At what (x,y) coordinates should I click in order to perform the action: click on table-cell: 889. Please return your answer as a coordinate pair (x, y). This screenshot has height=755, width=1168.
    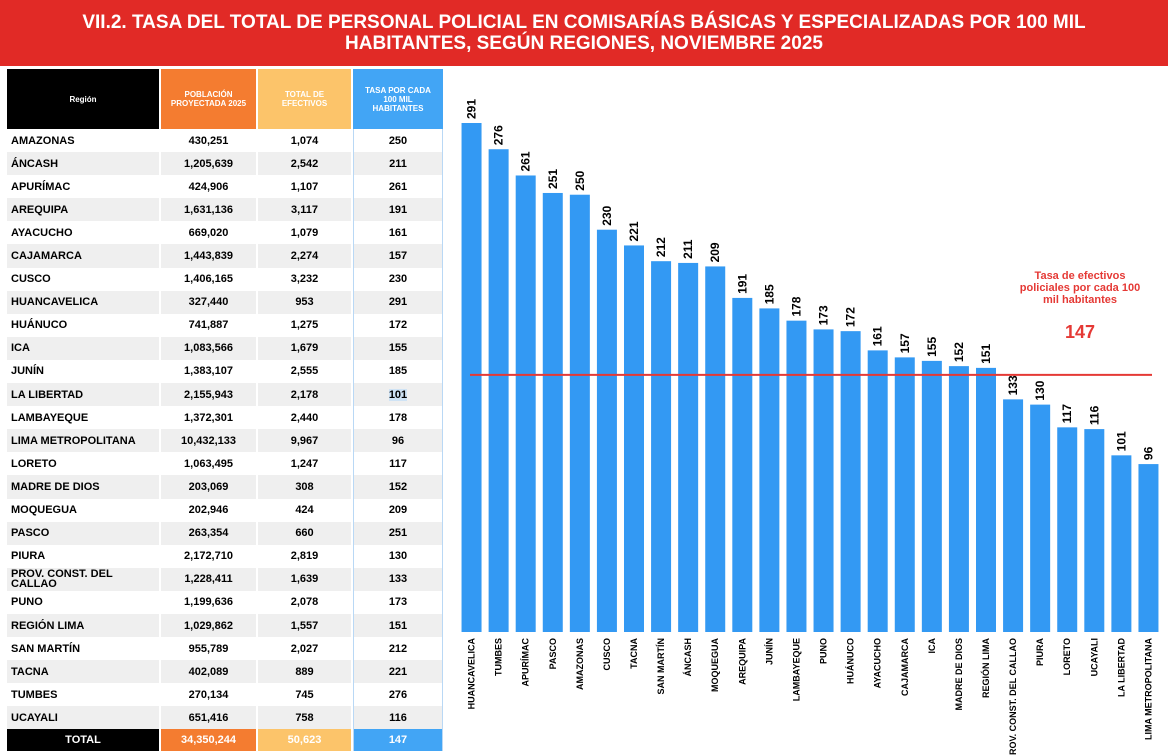
    Looking at the image, I should click on (304, 672).